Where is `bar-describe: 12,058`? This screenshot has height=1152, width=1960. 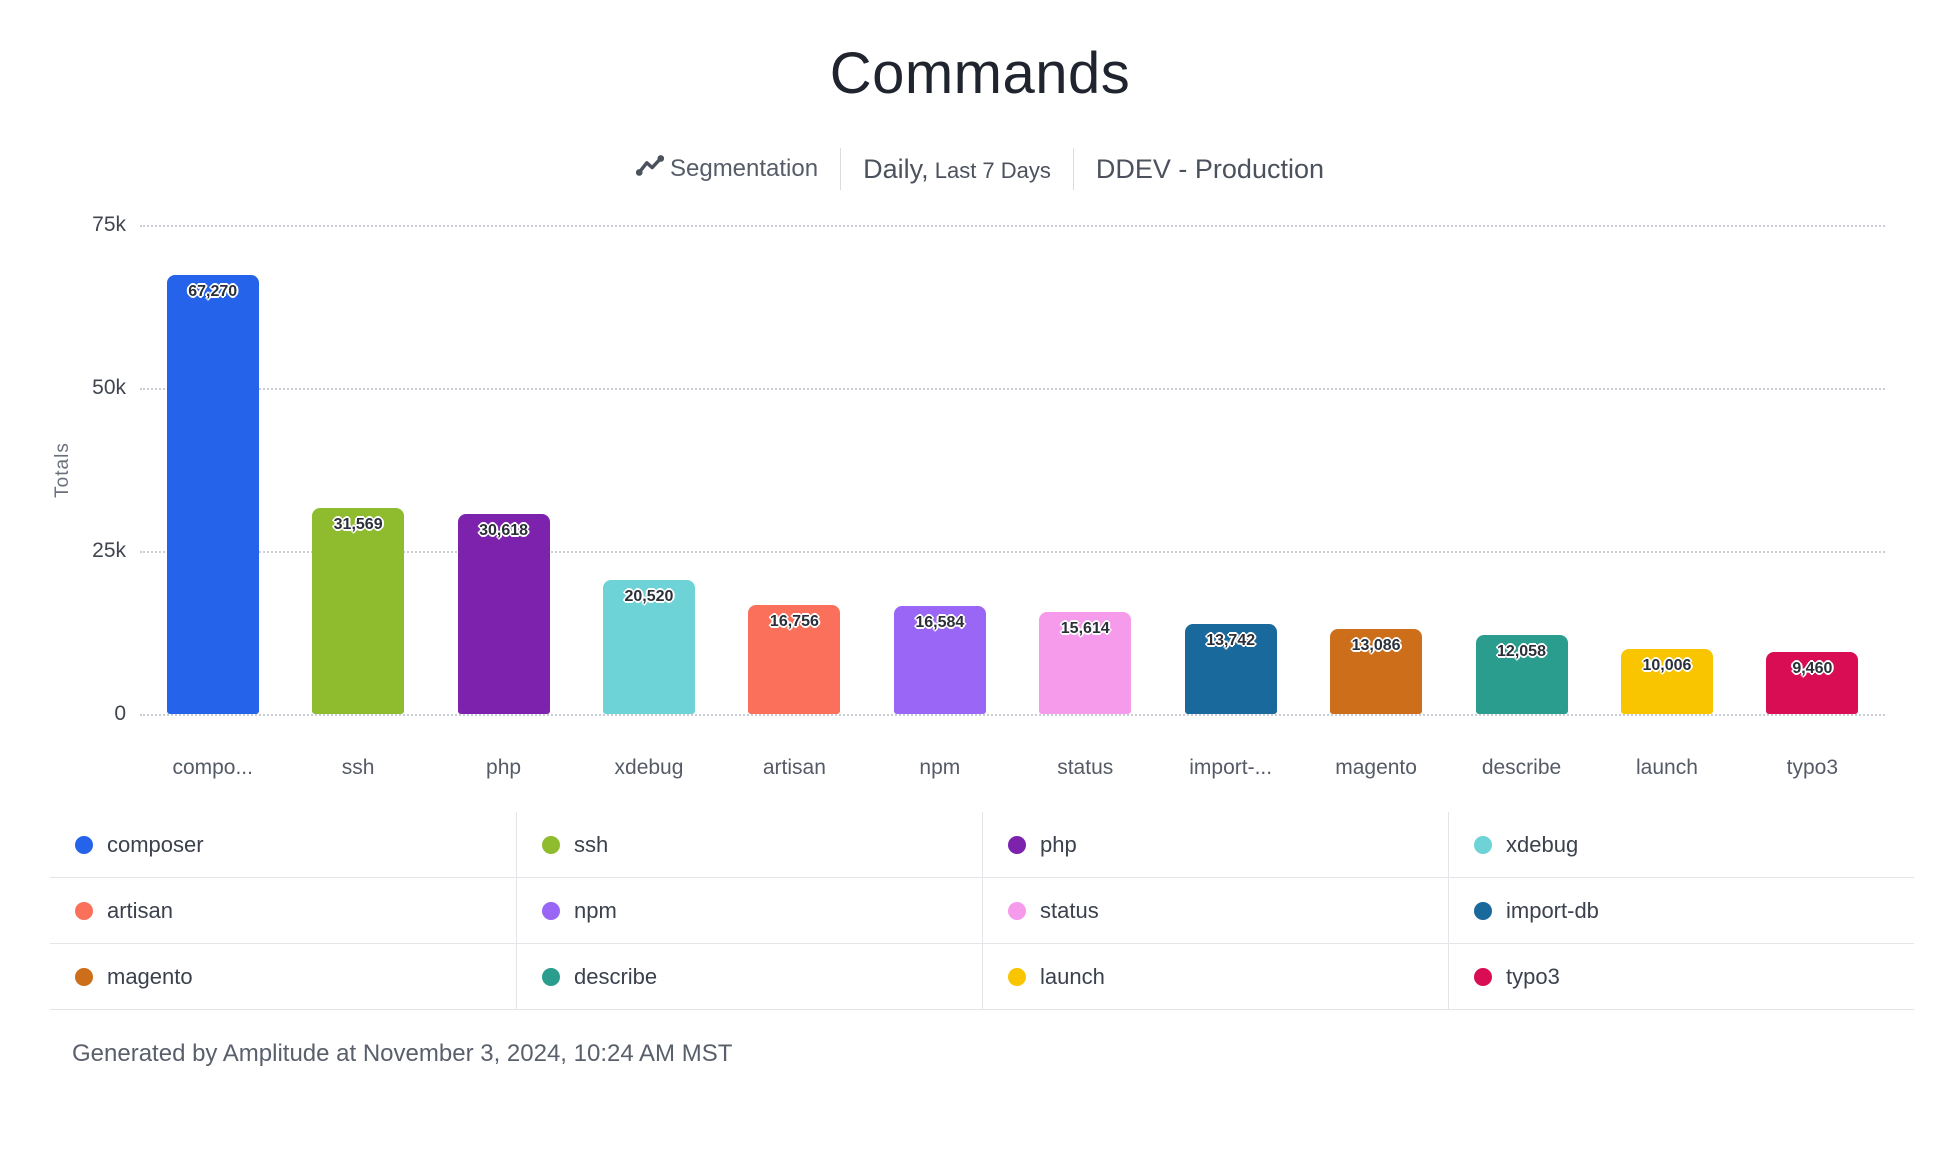 bar-describe: 12,058 is located at coordinates (1521, 674).